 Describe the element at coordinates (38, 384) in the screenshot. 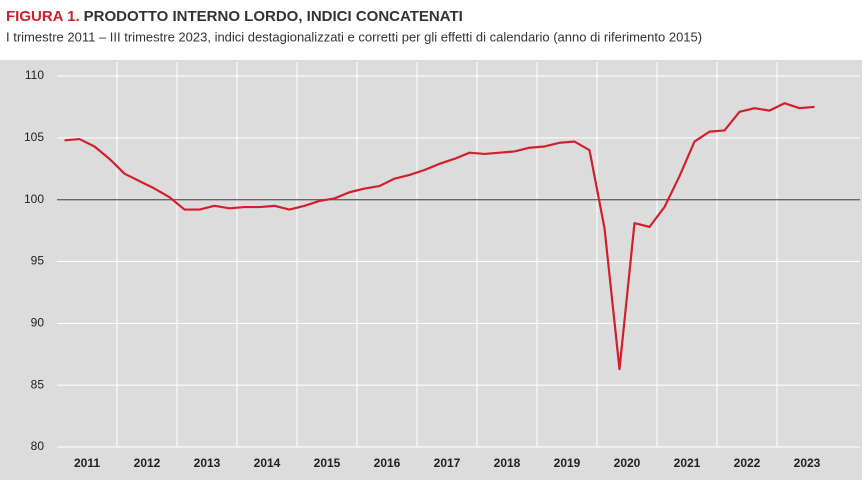

I see `y-tick-label: 85` at that location.